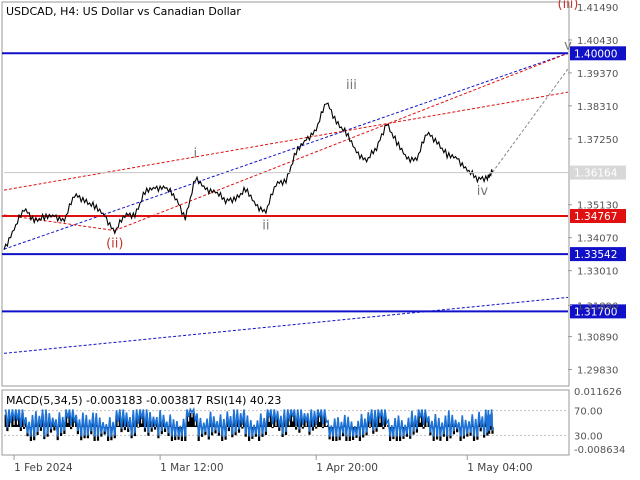 This screenshot has height=480, width=640. What do you see at coordinates (597, 338) in the screenshot?
I see `price-tick-label-9: 1.30890` at bounding box center [597, 338].